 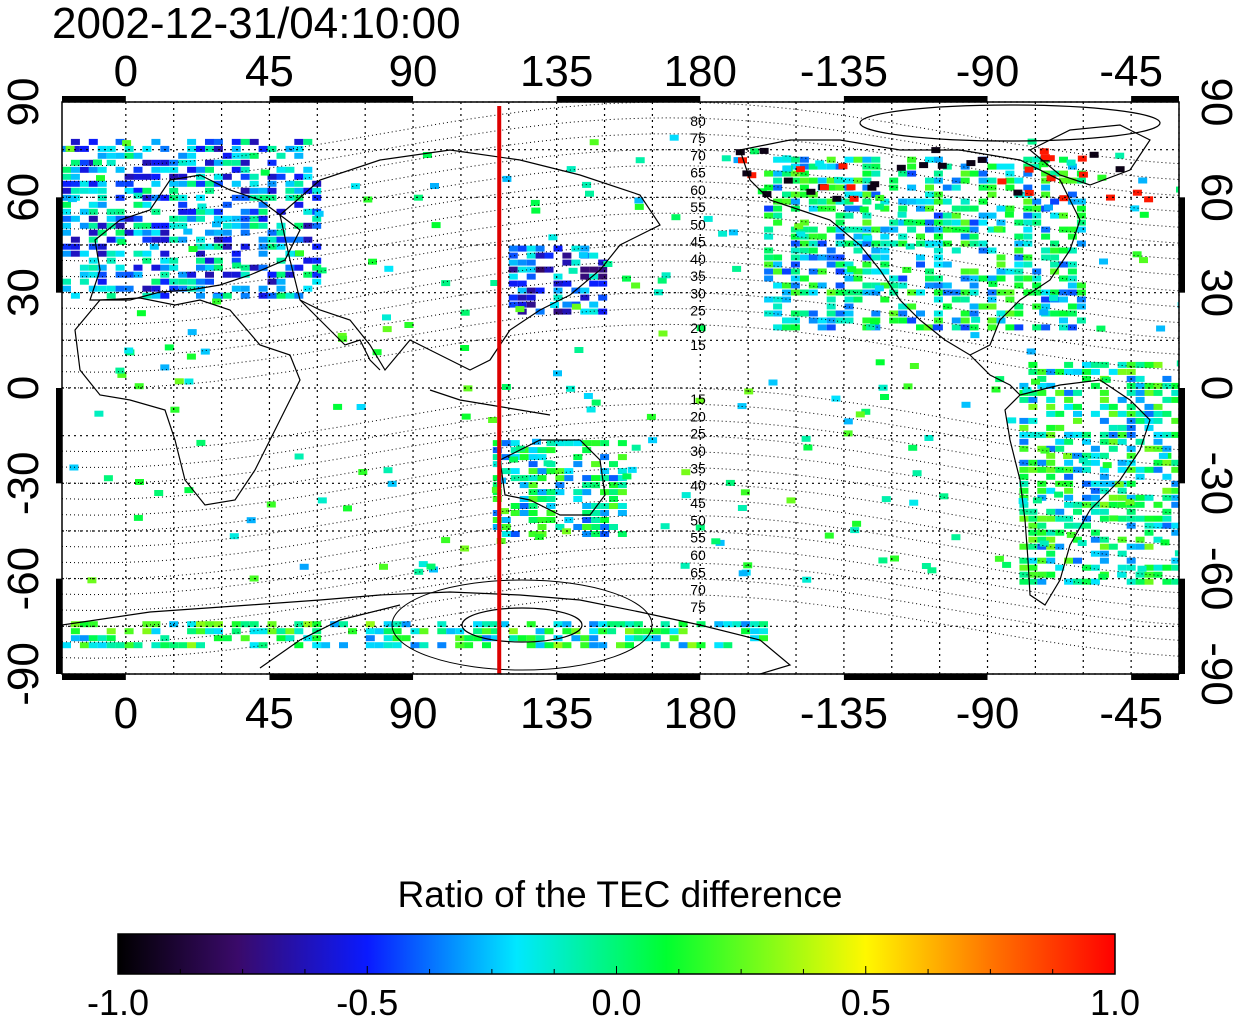 I want to click on colorbar-tick-label: 1.0, so click(x=1115, y=1002).